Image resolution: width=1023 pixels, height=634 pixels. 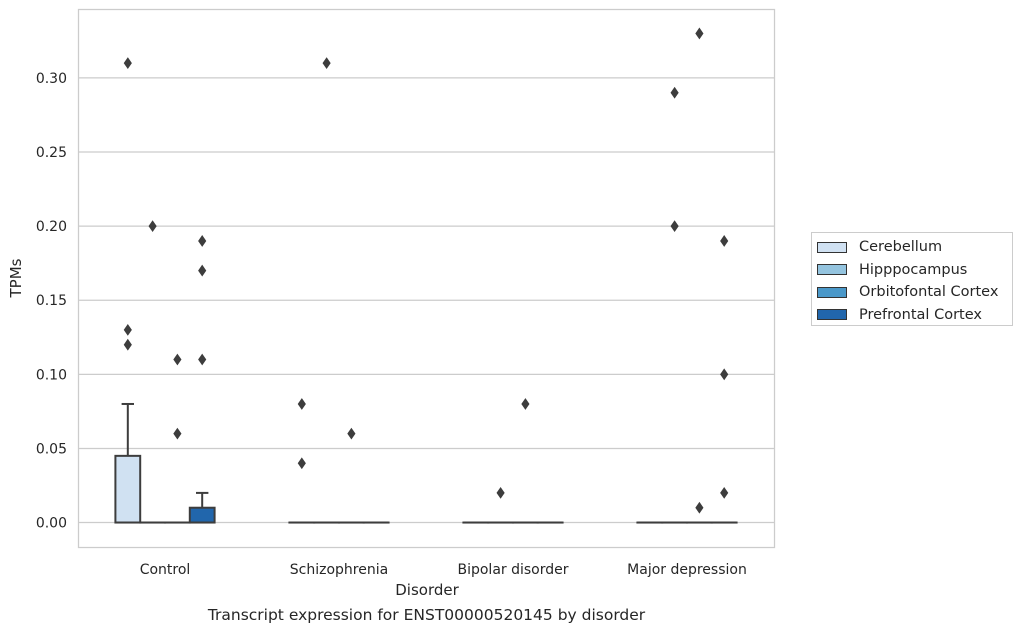 I want to click on x-tick-label: Control, so click(x=165, y=570).